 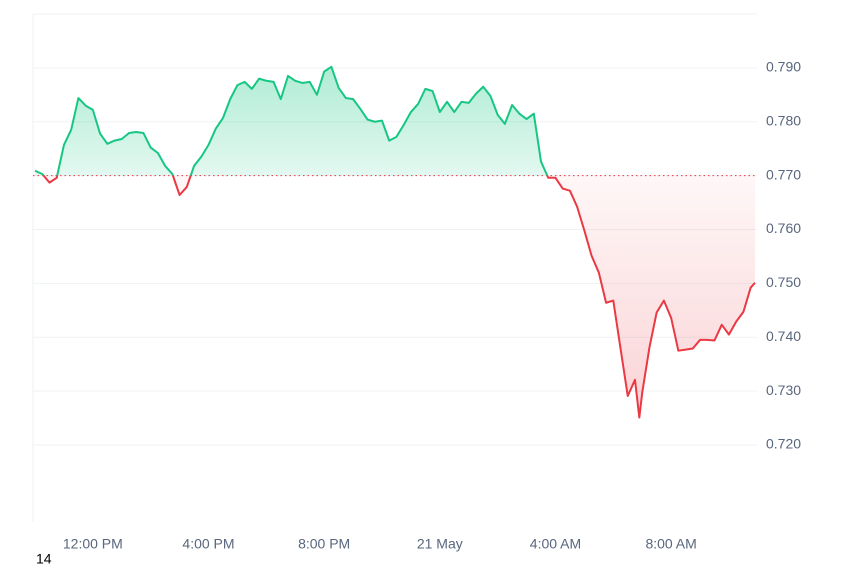 What do you see at coordinates (783, 444) in the screenshot?
I see `y-tick-label: 0.720` at bounding box center [783, 444].